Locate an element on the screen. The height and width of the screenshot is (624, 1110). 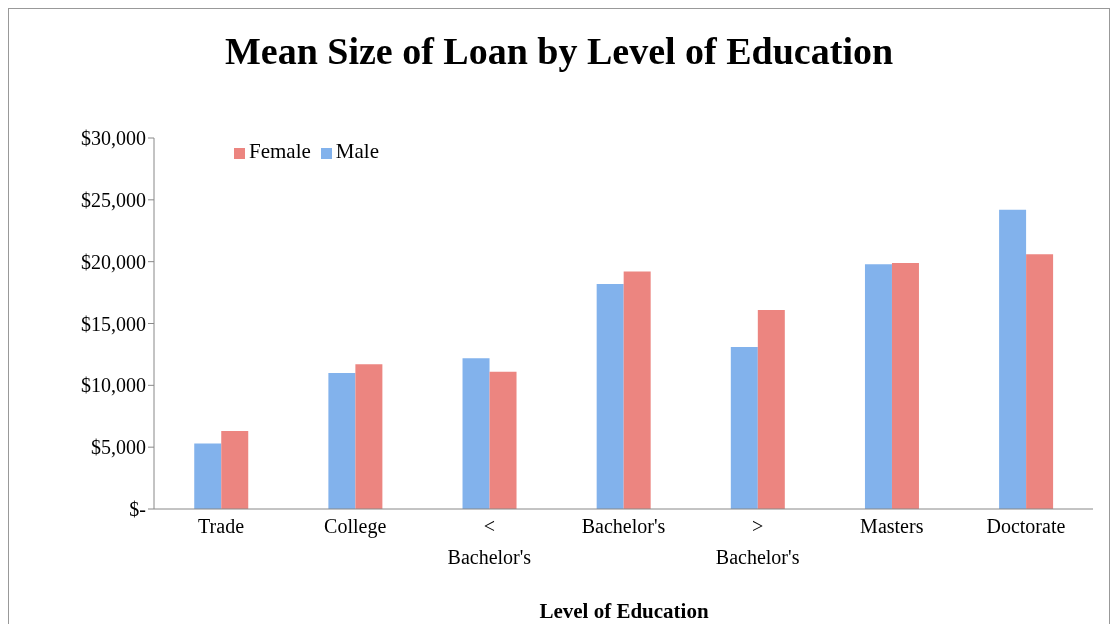
x-tick-label: Bachelor's is located at coordinates (623, 526).